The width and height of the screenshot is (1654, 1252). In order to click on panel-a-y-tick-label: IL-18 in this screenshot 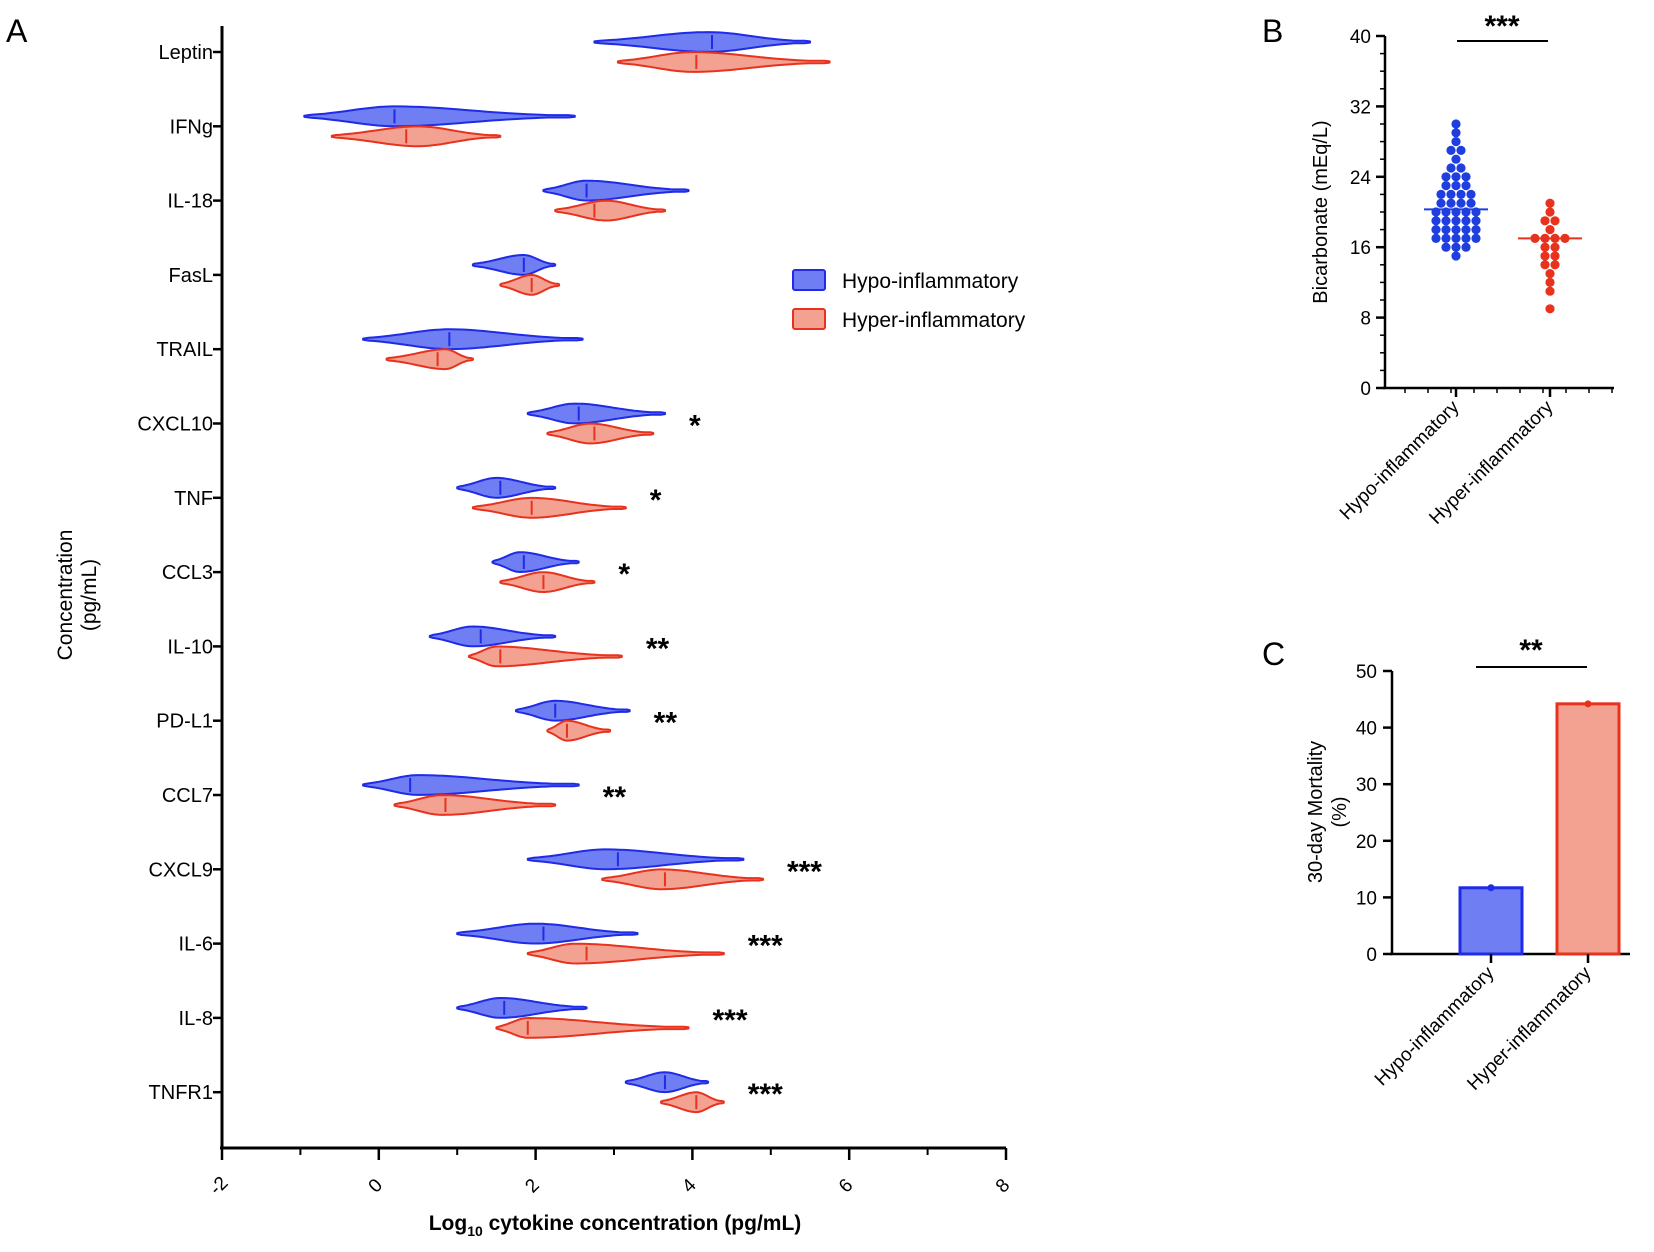, I will do `click(190, 202)`.